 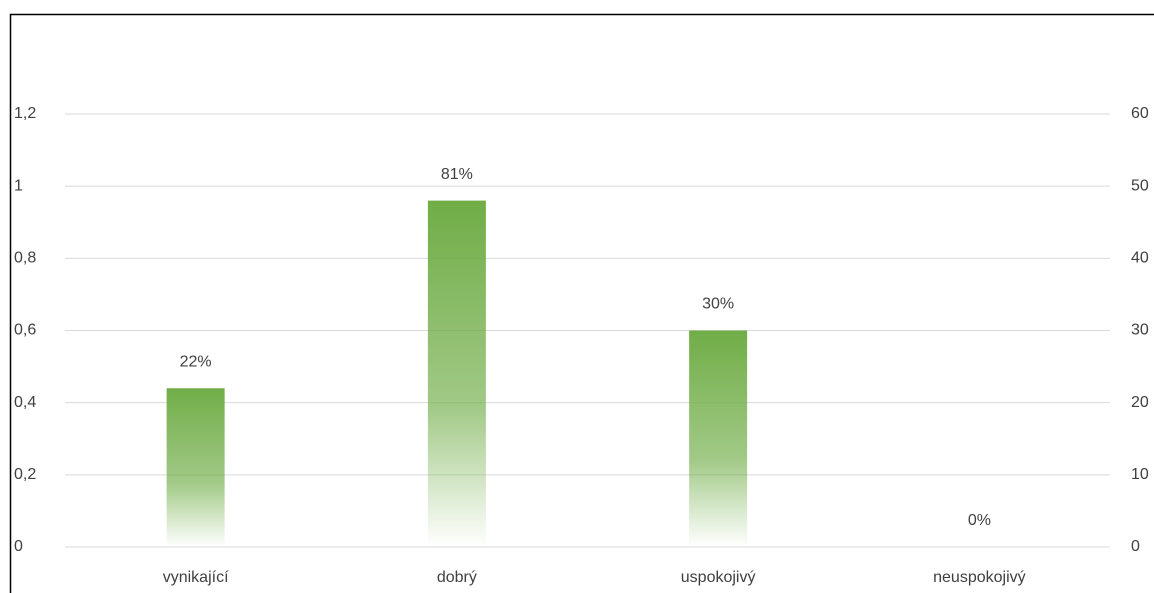 I want to click on x-tick-label: vynikající, so click(x=196, y=577).